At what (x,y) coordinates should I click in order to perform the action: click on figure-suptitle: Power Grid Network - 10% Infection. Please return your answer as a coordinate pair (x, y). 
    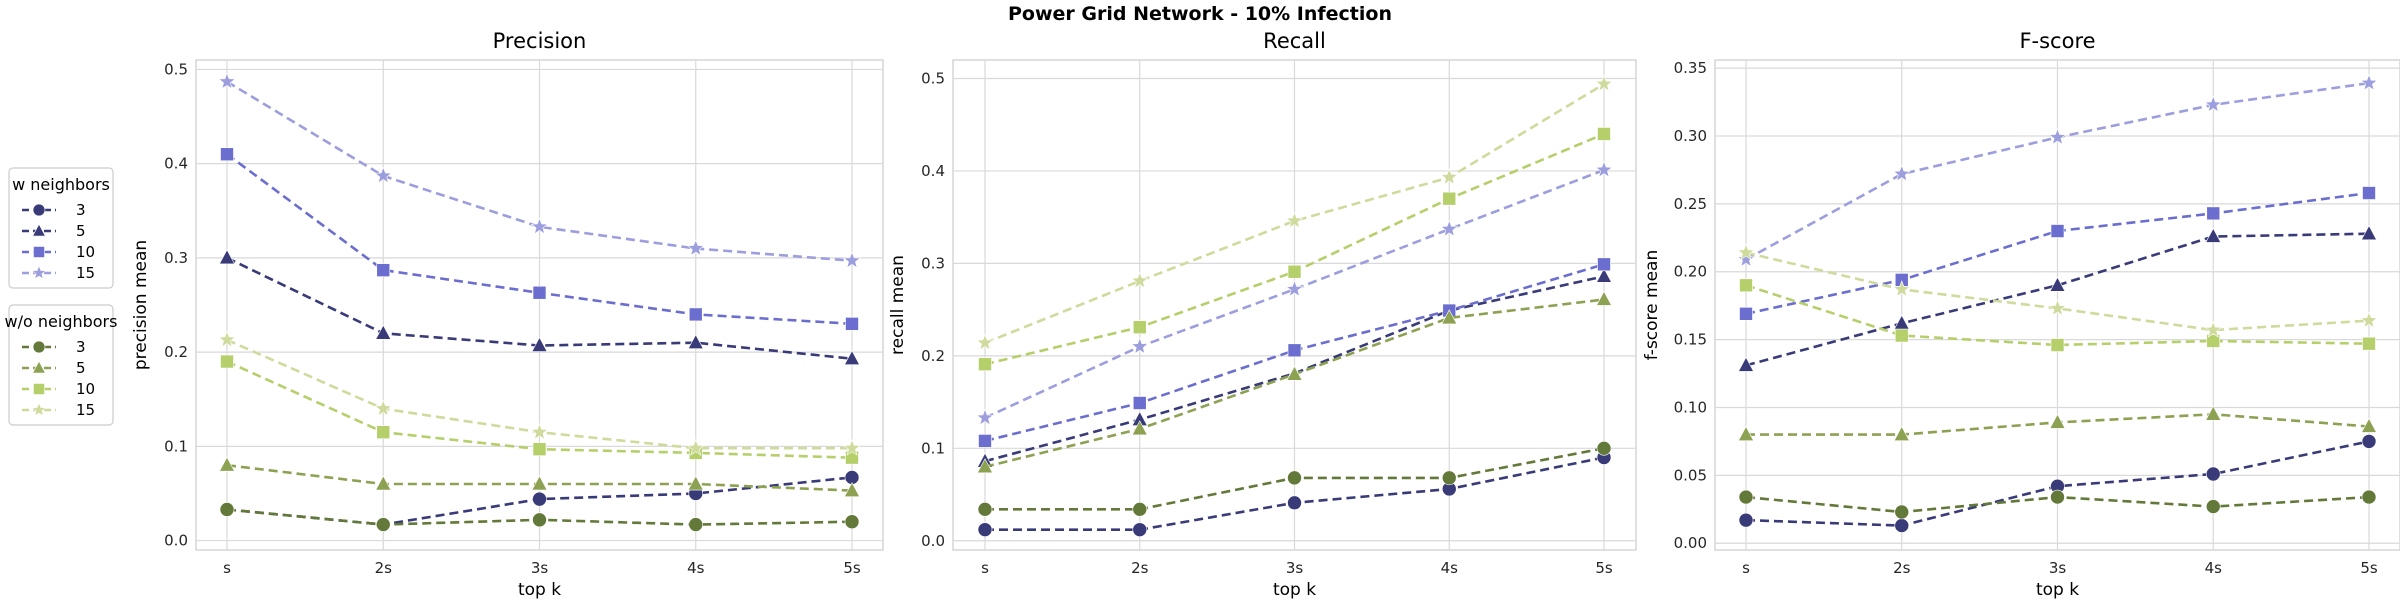
    Looking at the image, I should click on (1200, 14).